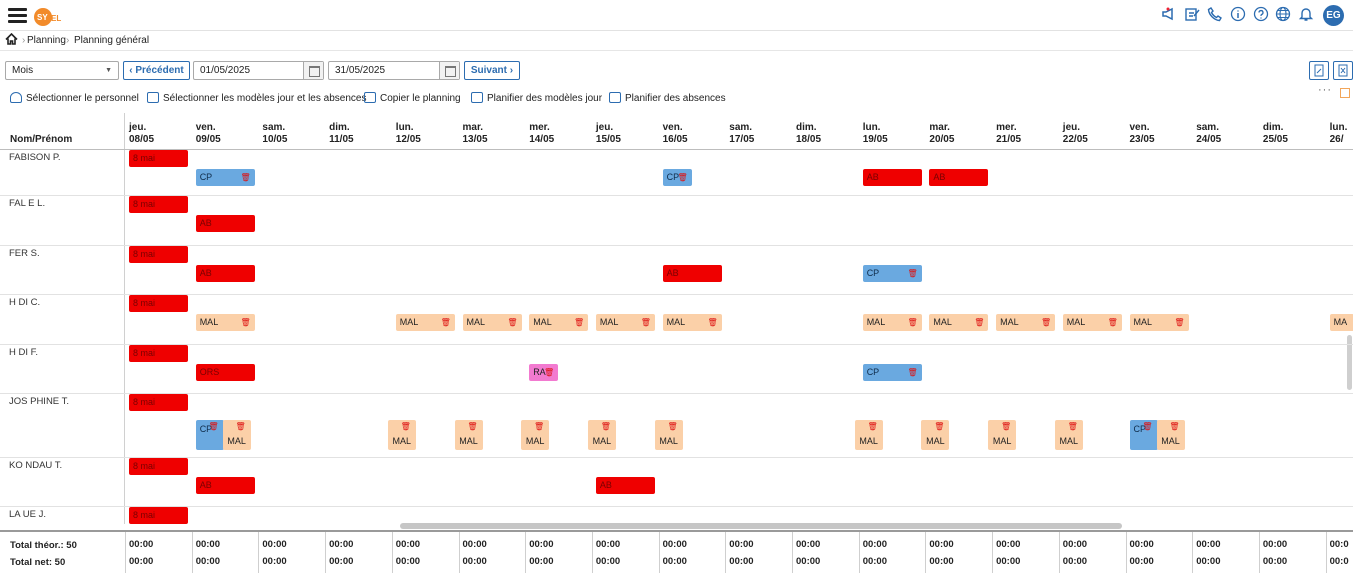 This screenshot has height=573, width=1353. What do you see at coordinates (1238, 15) in the screenshot?
I see `info-icon` at bounding box center [1238, 15].